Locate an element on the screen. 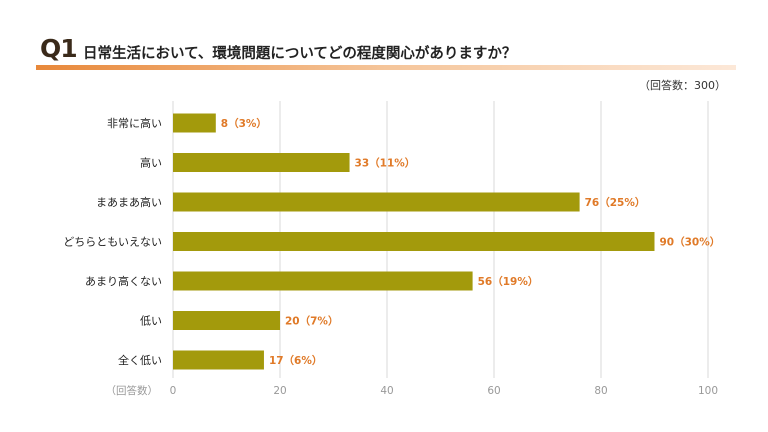 This screenshot has height=432, width=768. value-label: 56（19%） is located at coordinates (508, 281).